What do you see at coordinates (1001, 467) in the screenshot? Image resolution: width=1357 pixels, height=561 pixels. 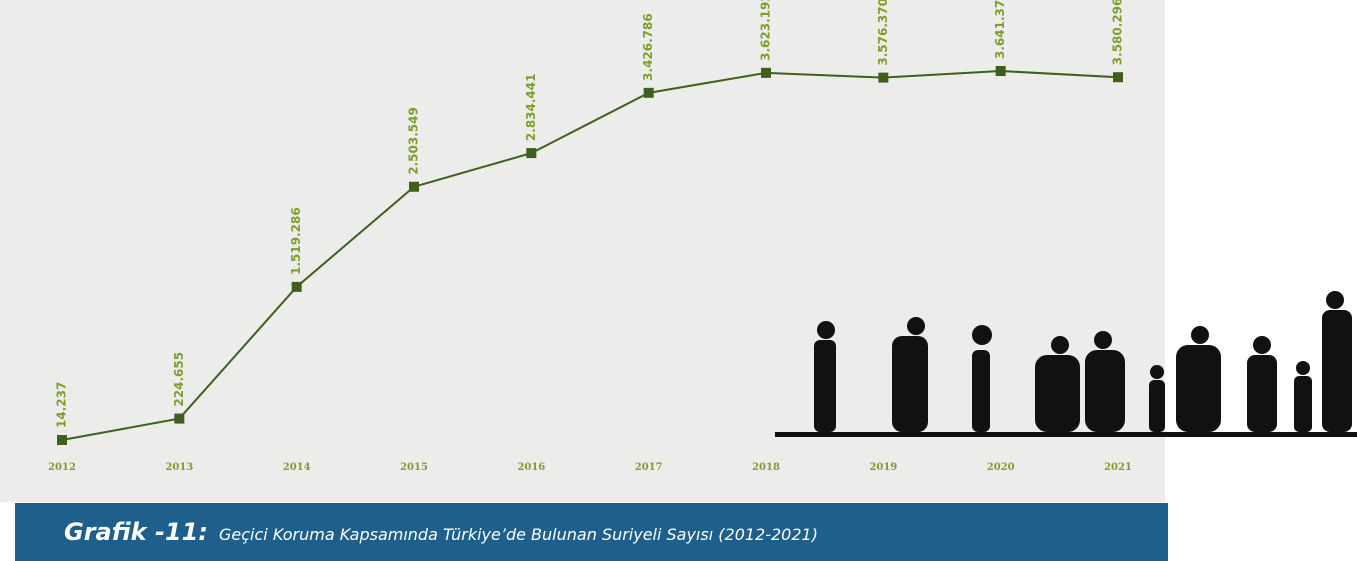 I see `x-tick-label: 2020` at bounding box center [1001, 467].